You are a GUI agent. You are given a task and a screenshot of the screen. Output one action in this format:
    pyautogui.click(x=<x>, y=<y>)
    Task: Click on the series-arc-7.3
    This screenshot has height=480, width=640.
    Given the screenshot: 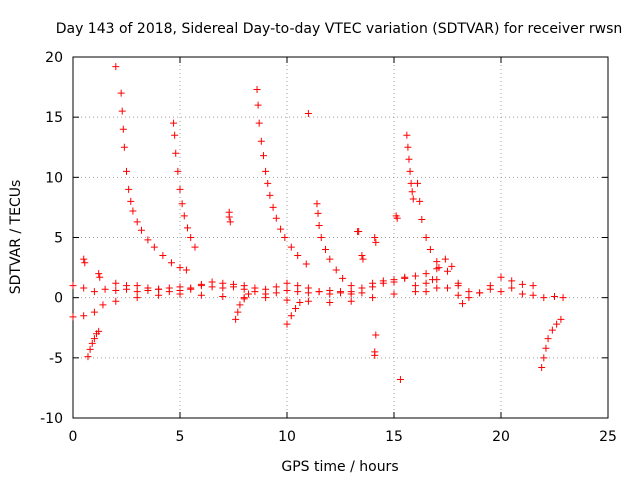 What is the action you would take?
    pyautogui.click(x=229, y=217)
    